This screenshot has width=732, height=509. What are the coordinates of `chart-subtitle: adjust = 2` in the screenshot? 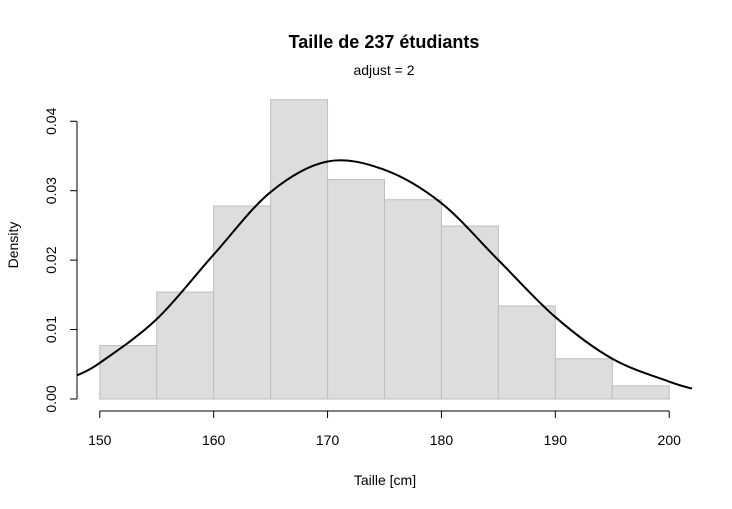 It's located at (383, 70).